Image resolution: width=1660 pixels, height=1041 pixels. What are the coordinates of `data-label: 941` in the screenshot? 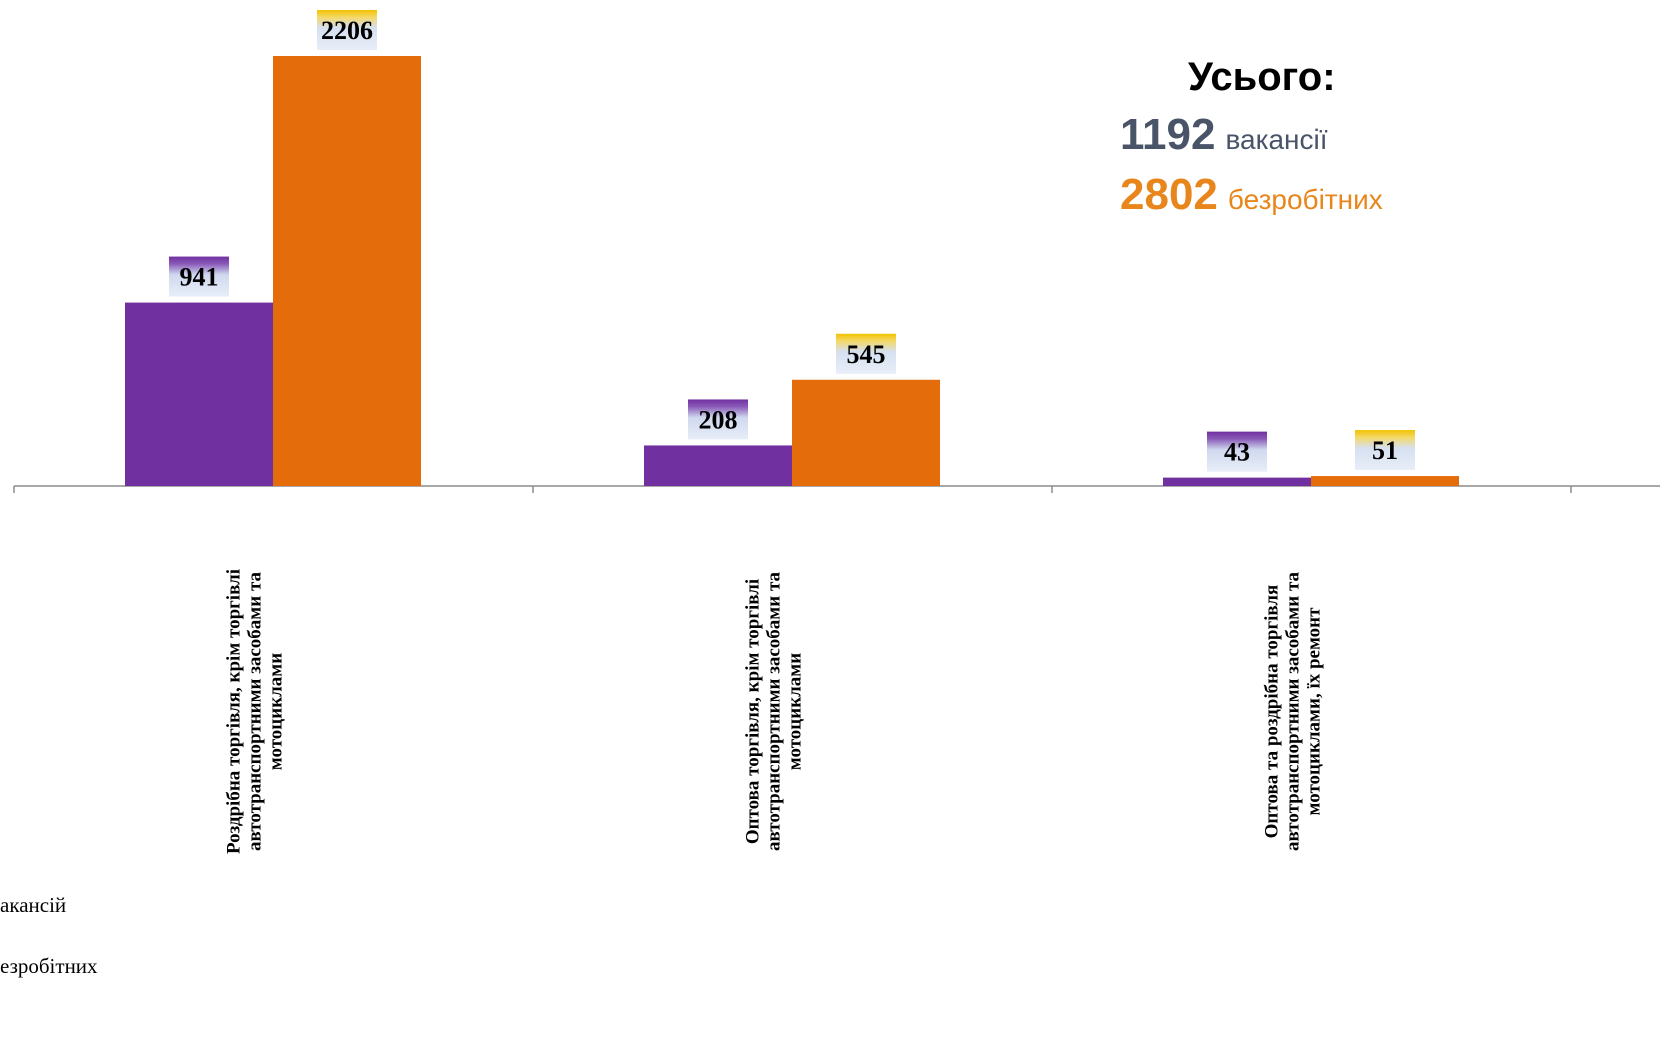 It's located at (199, 277).